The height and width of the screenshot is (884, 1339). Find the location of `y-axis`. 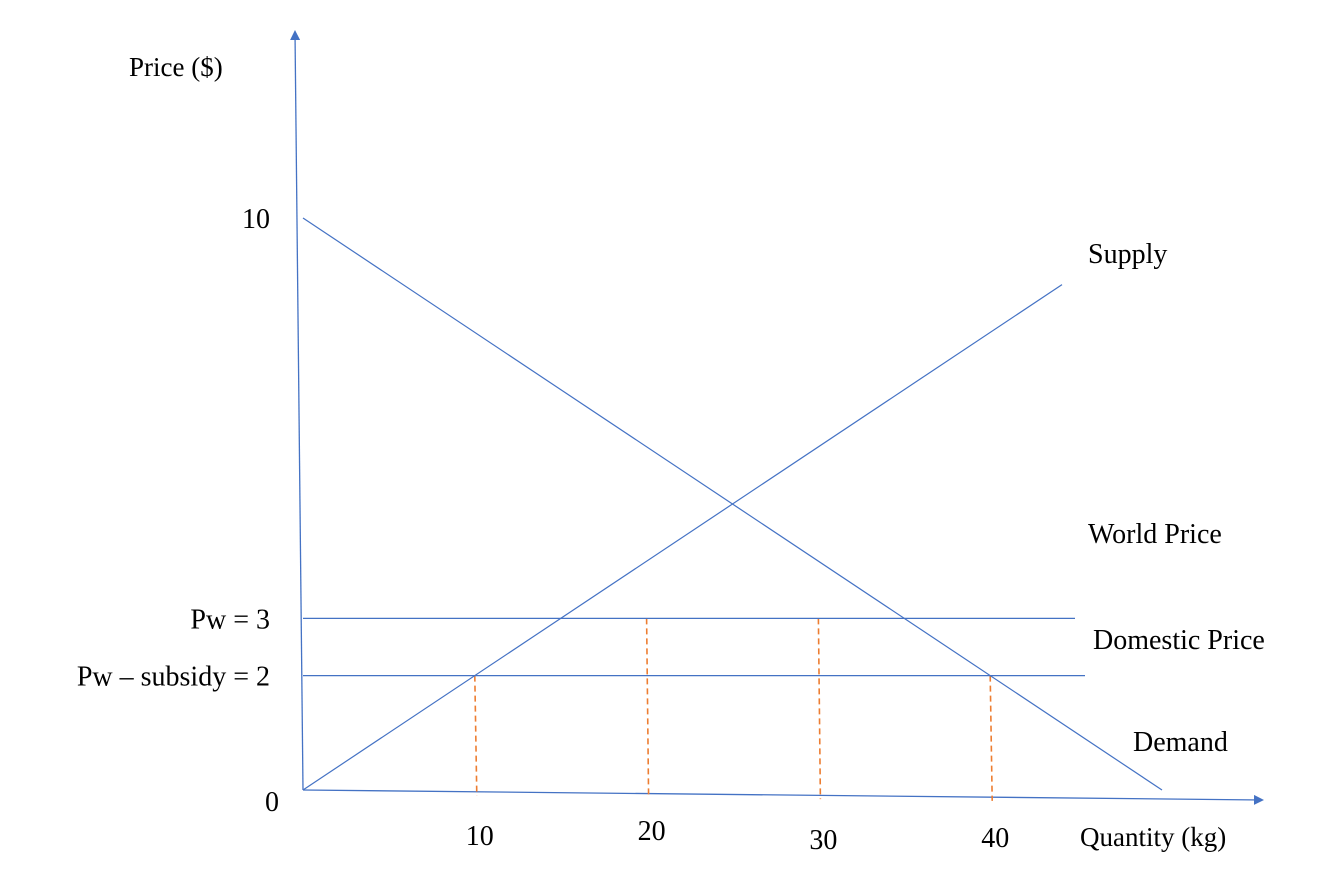

y-axis is located at coordinates (297, 410).